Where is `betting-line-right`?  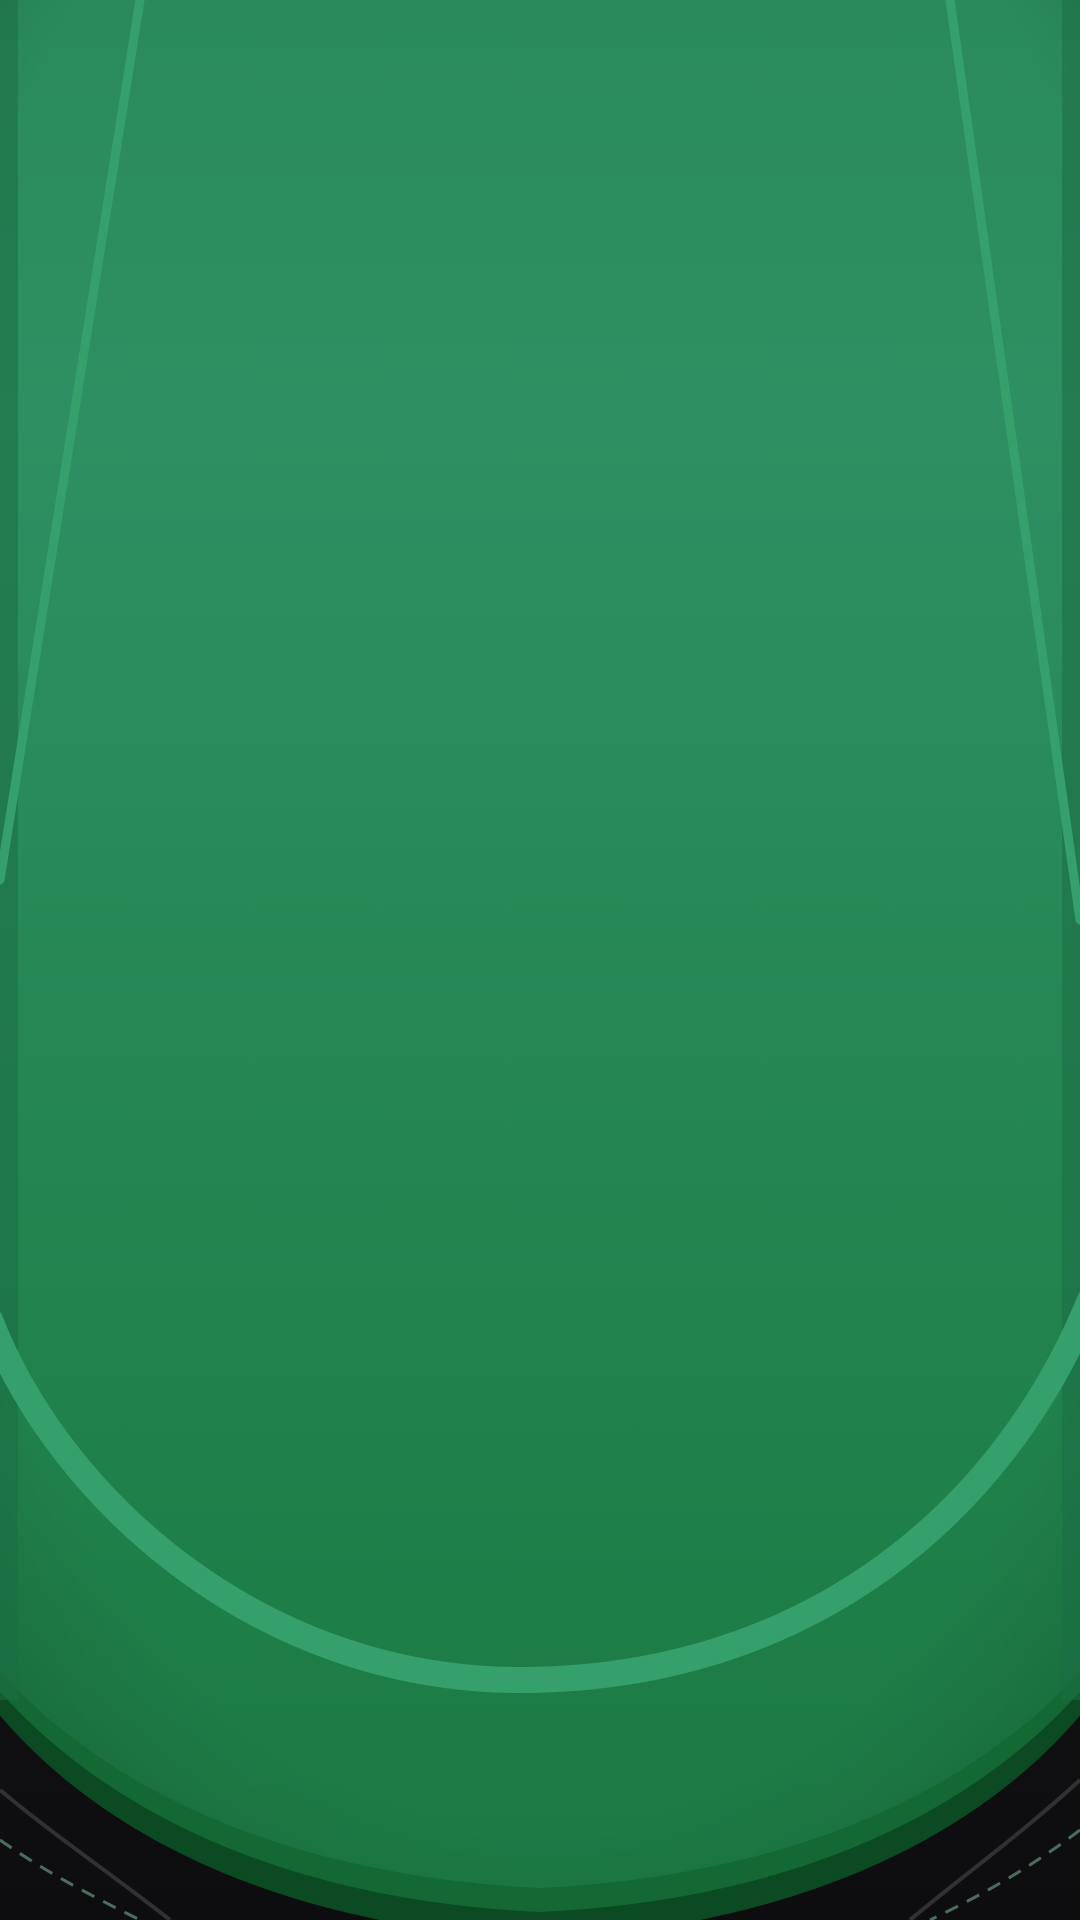
betting-line-right is located at coordinates (1012, 462).